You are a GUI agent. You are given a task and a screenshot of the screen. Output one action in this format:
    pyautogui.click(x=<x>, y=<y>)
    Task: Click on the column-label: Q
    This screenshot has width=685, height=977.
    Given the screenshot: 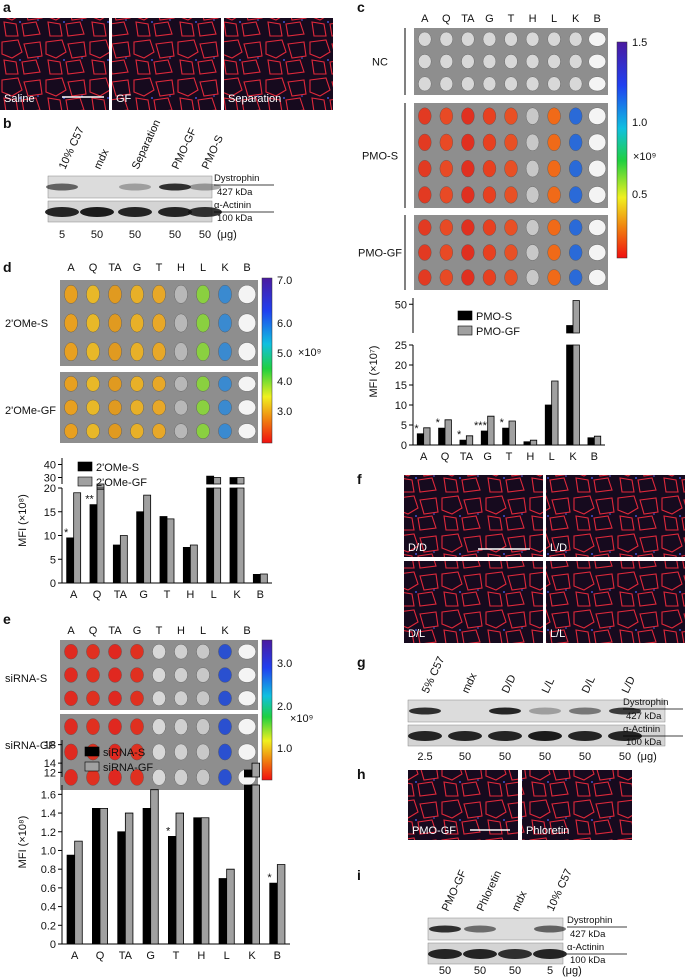 What is the action you would take?
    pyautogui.click(x=446, y=19)
    